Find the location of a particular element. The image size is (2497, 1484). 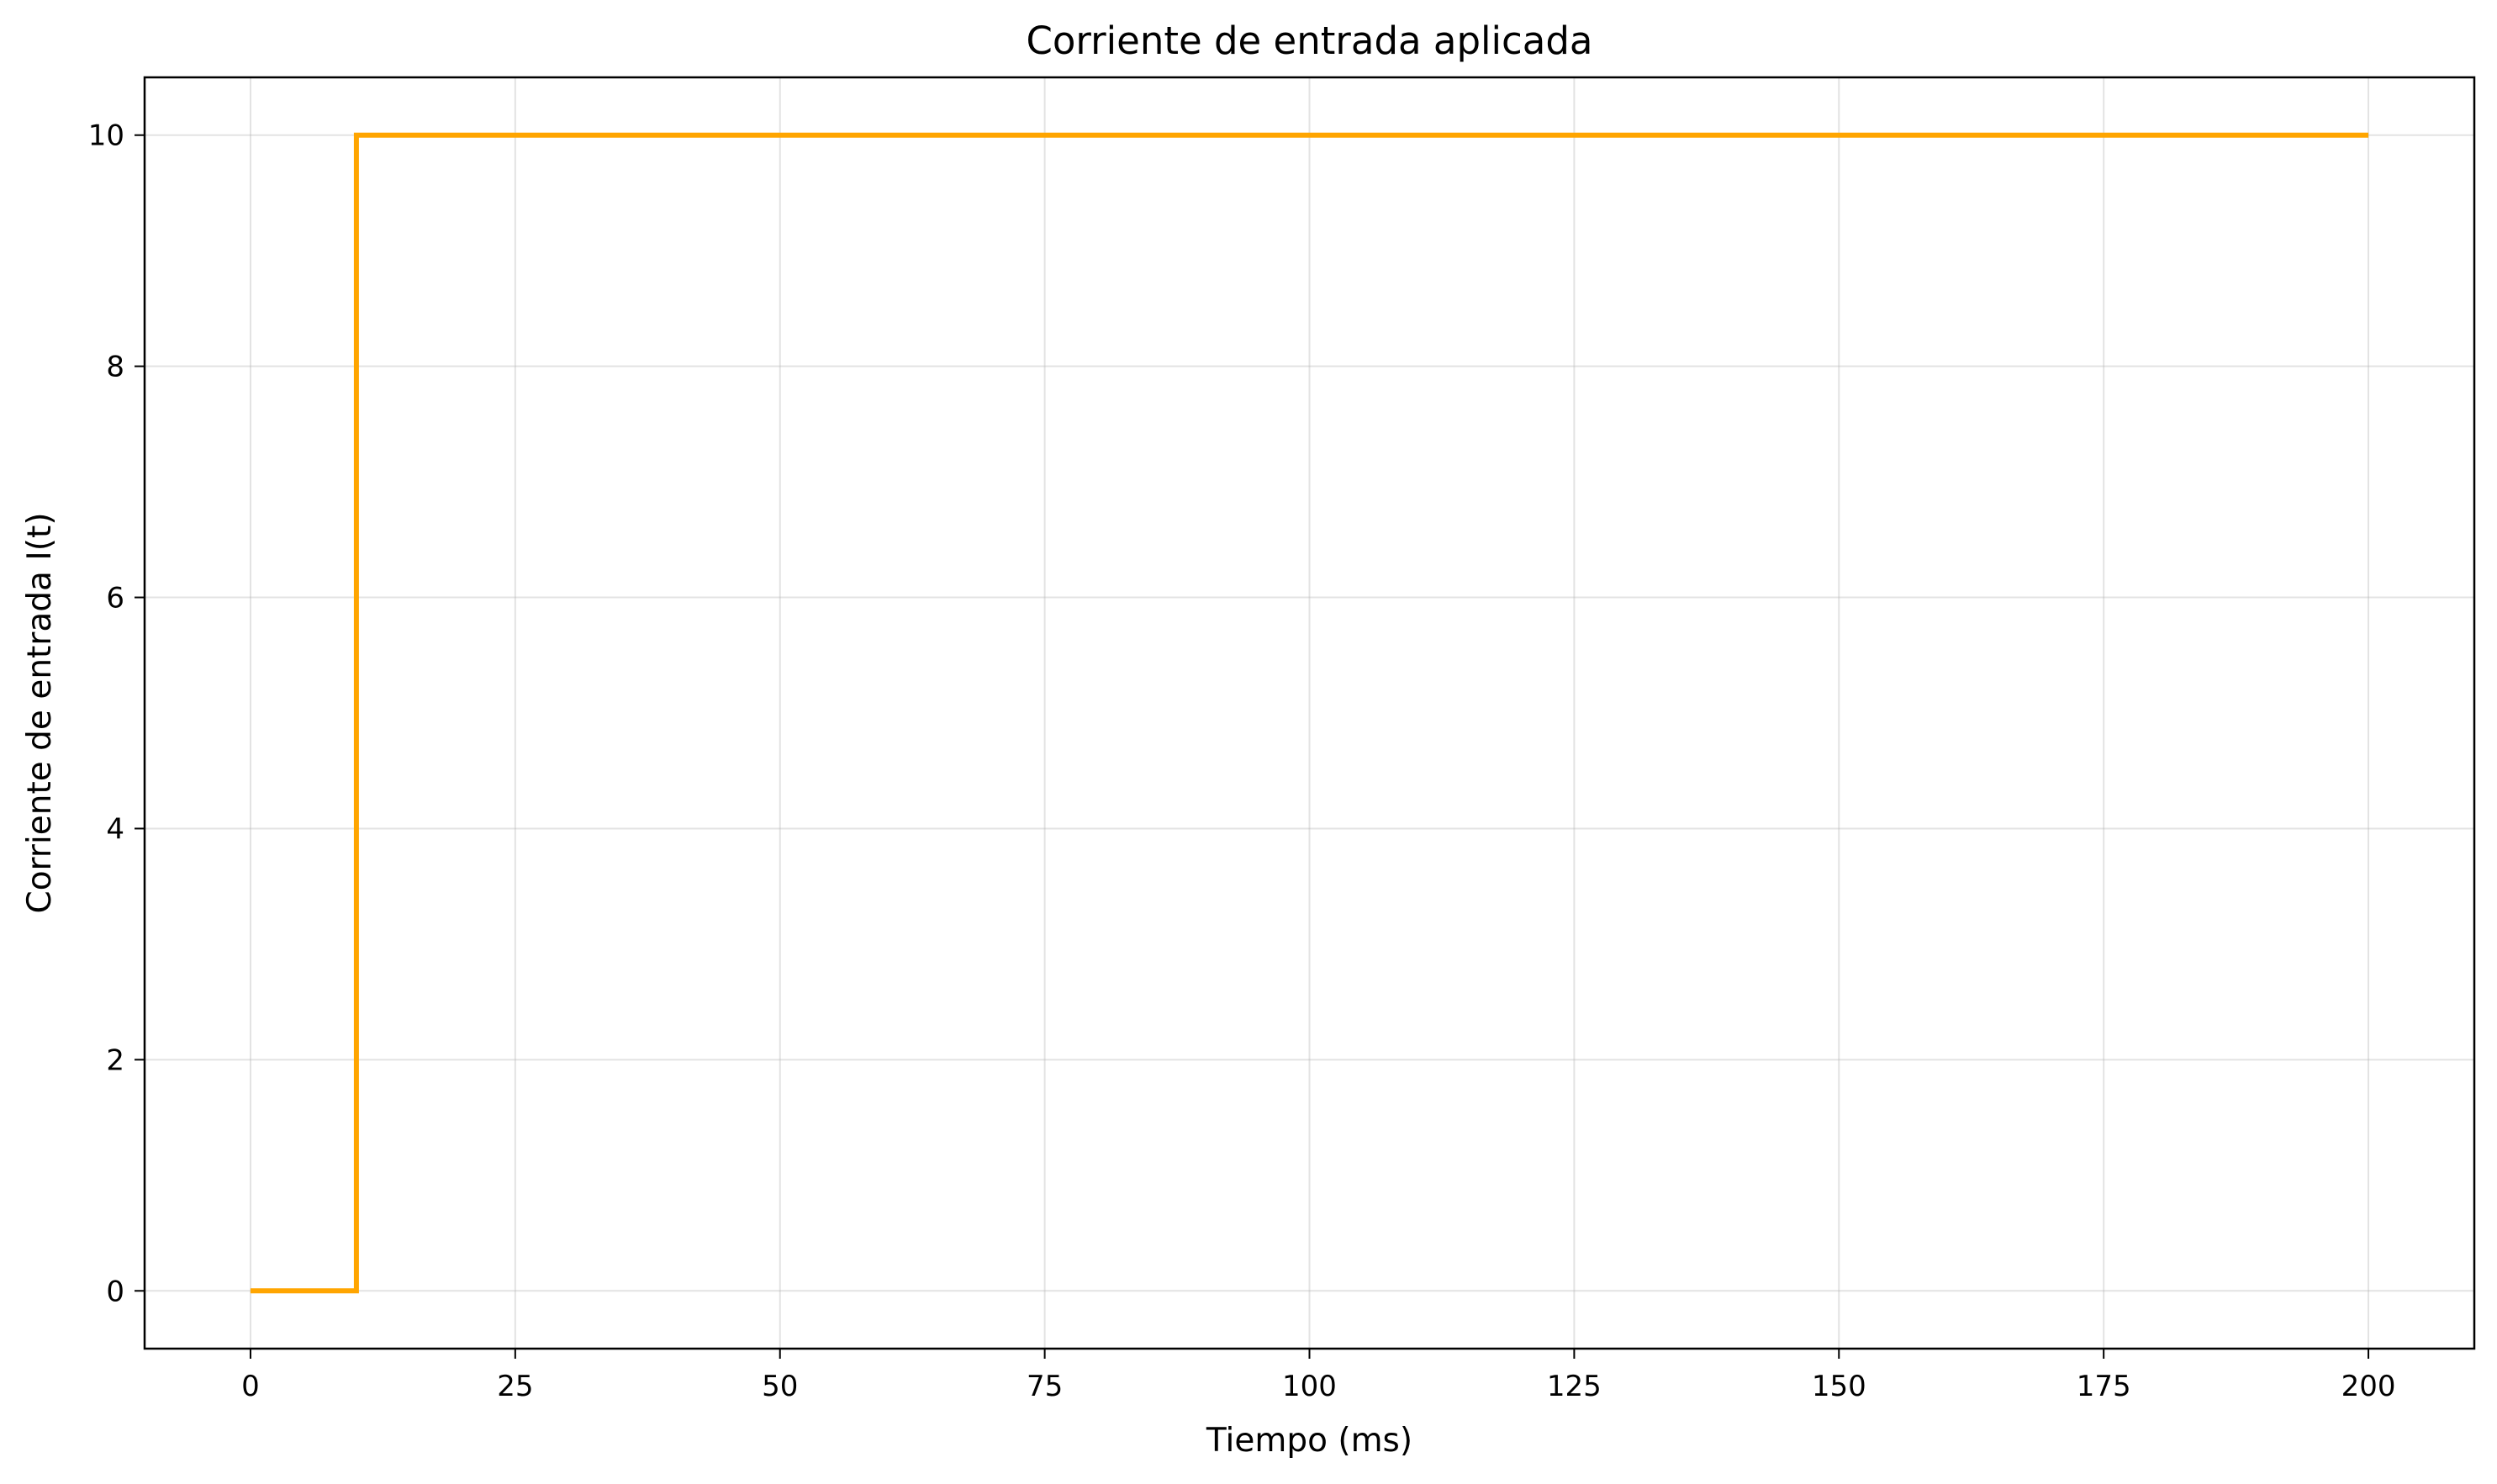

x-tick-label: 200 is located at coordinates (2368, 1386).